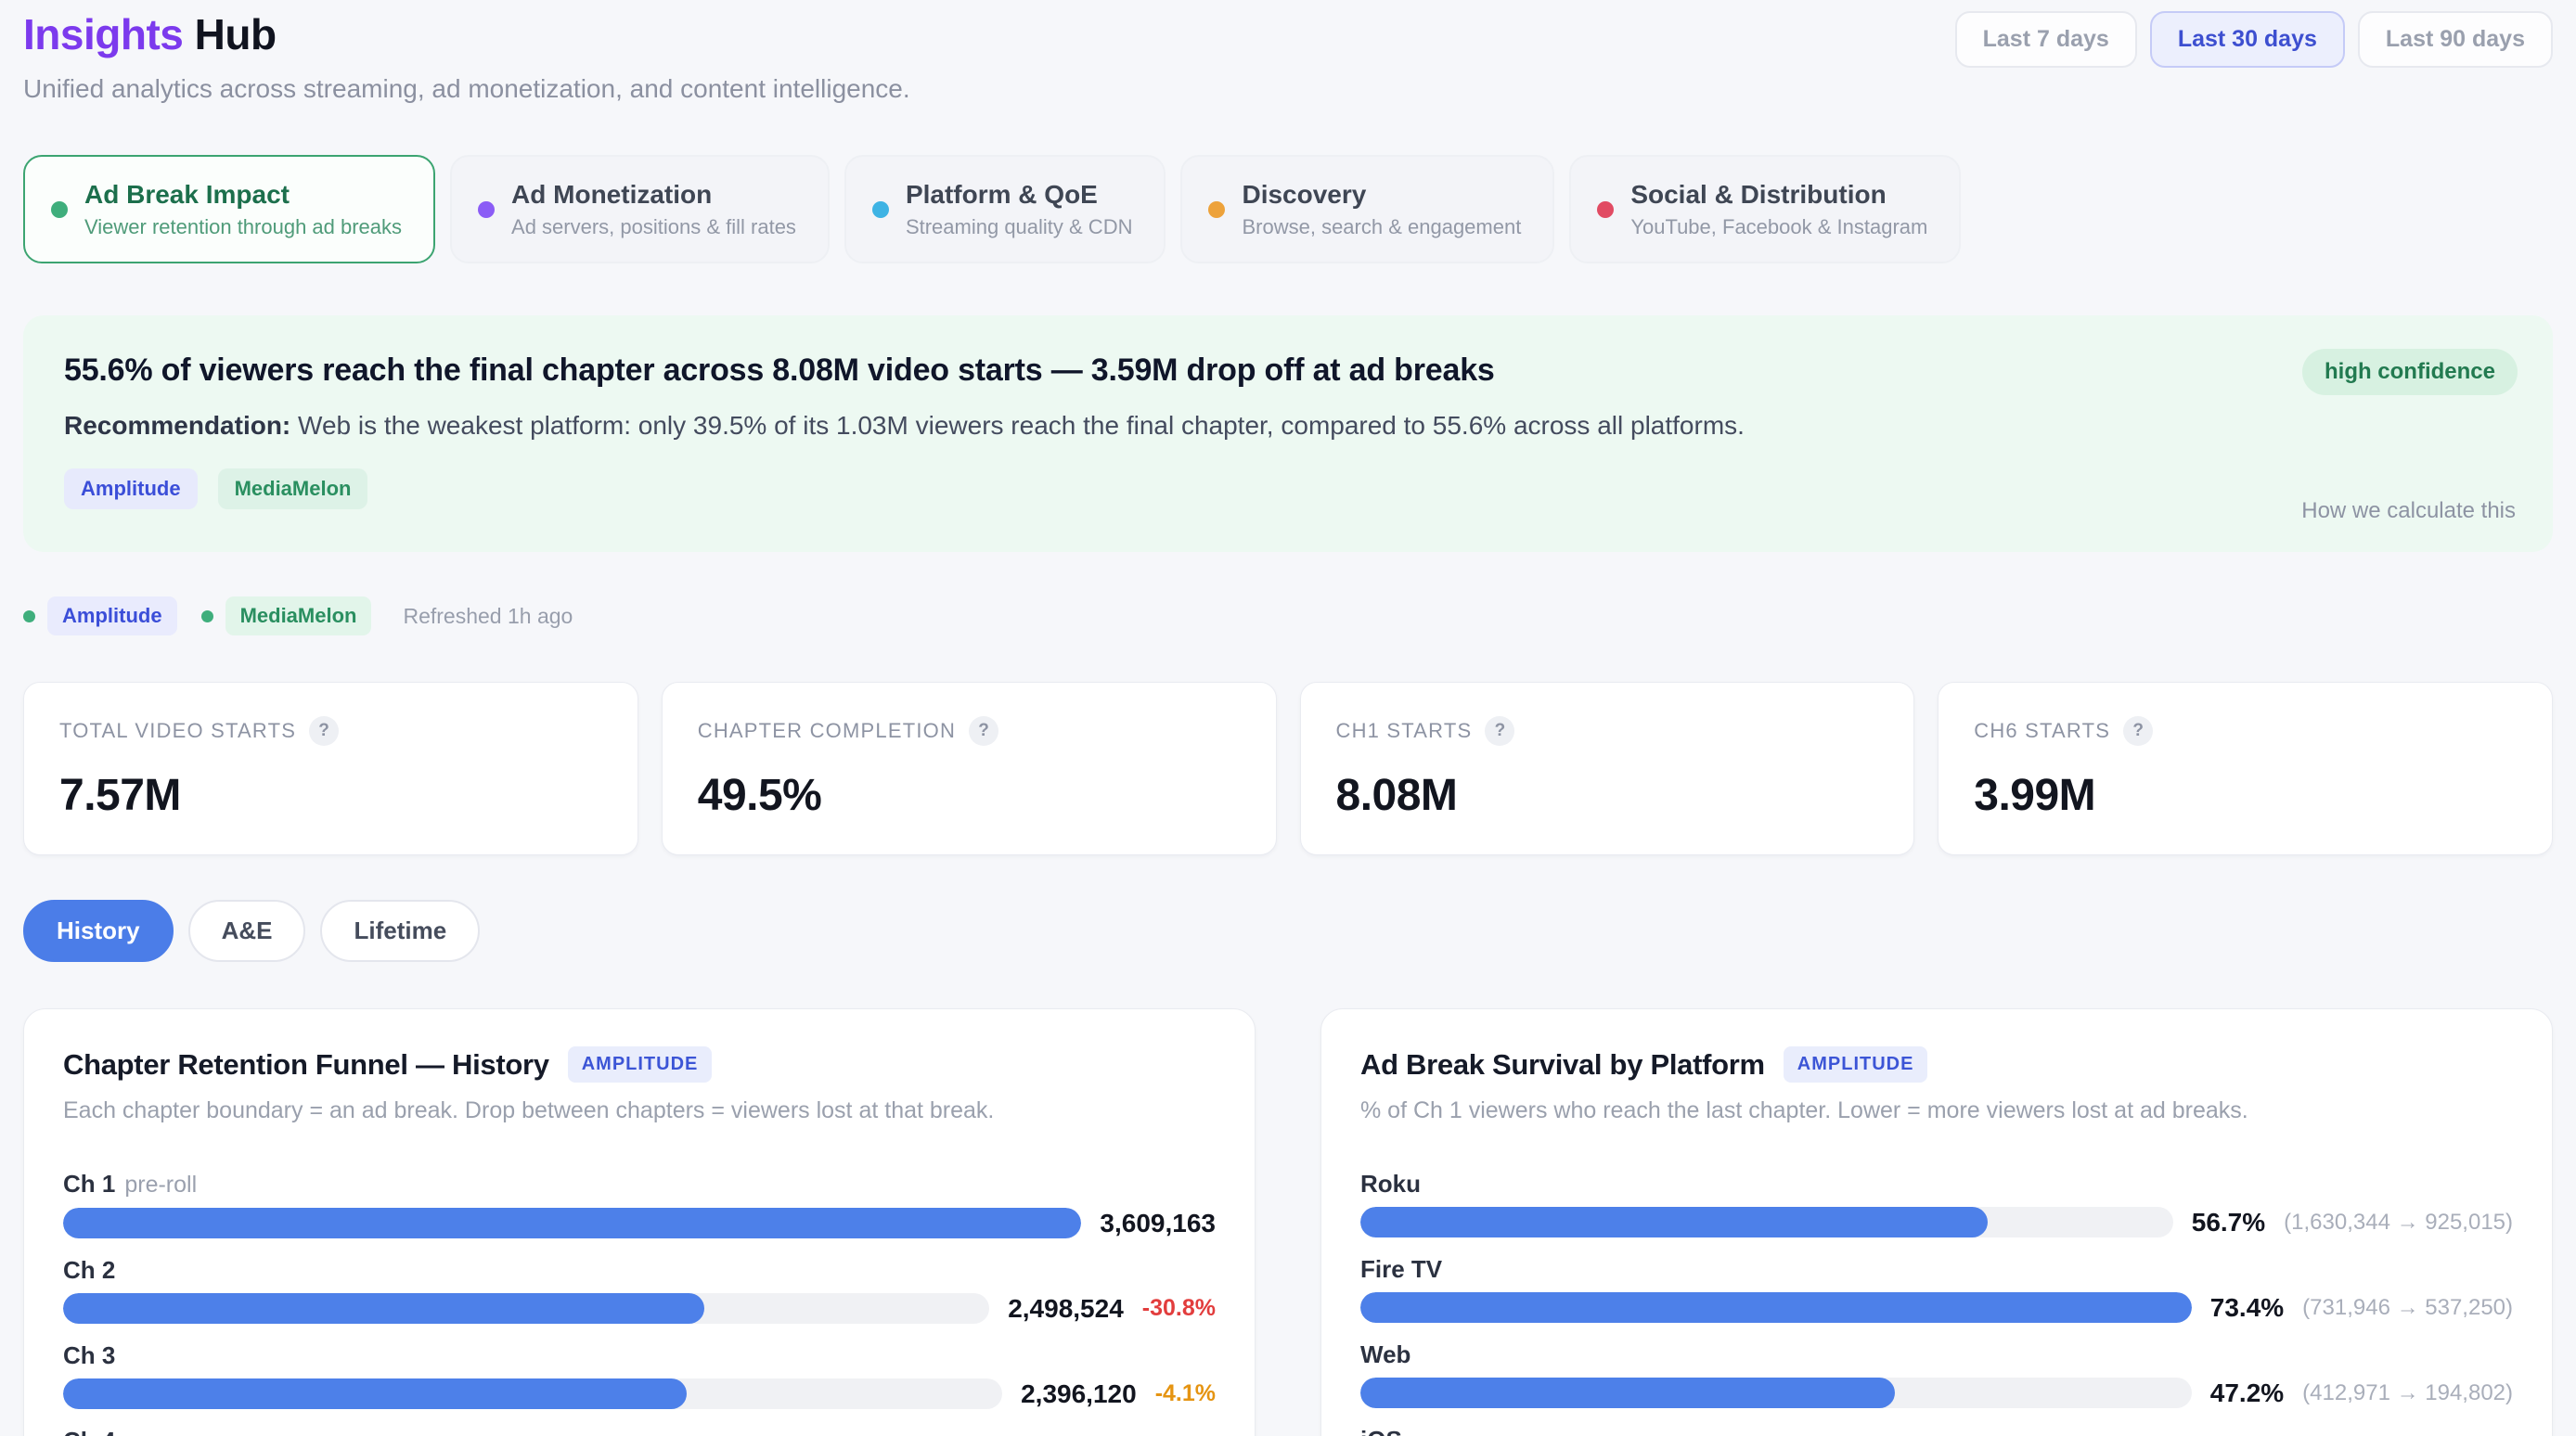 Image resolution: width=2576 pixels, height=1436 pixels. Describe the element at coordinates (1937, 1288) in the screenshot. I see `survival-row-firetv: Fire TV 73.4% (731,946 → 537,250)` at that location.